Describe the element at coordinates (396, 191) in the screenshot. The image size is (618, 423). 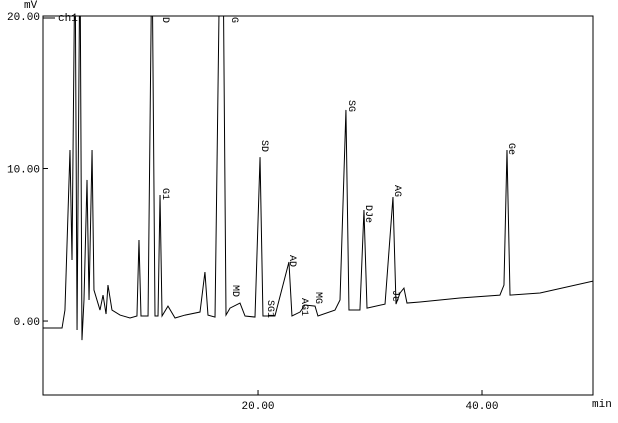
I see `peak-label: AG` at that location.